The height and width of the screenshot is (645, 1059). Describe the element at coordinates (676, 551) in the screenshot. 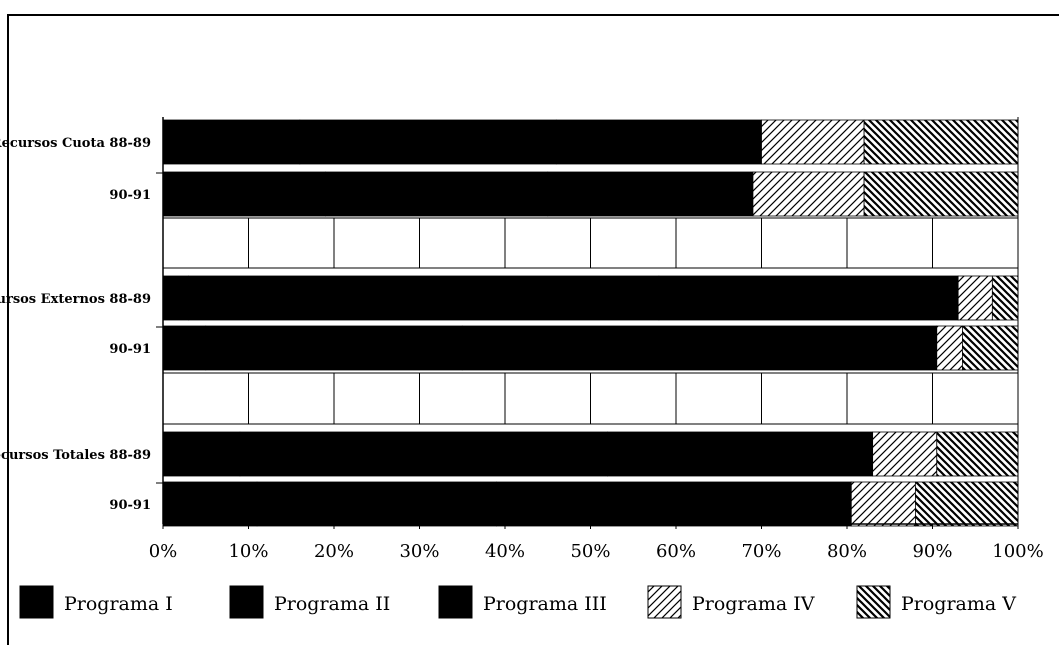

I see `x-tick-label: 60%` at that location.